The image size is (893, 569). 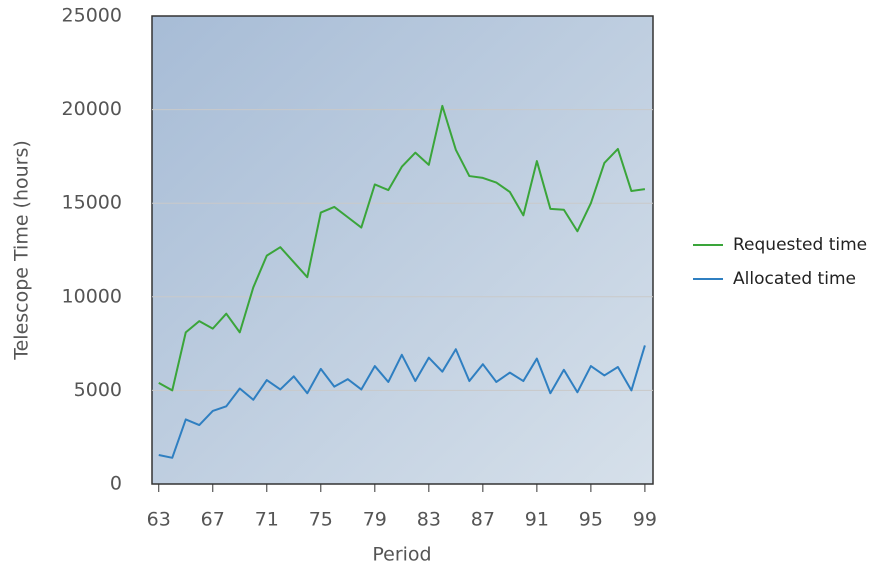 I want to click on y-tick-label: 0, so click(x=116, y=484).